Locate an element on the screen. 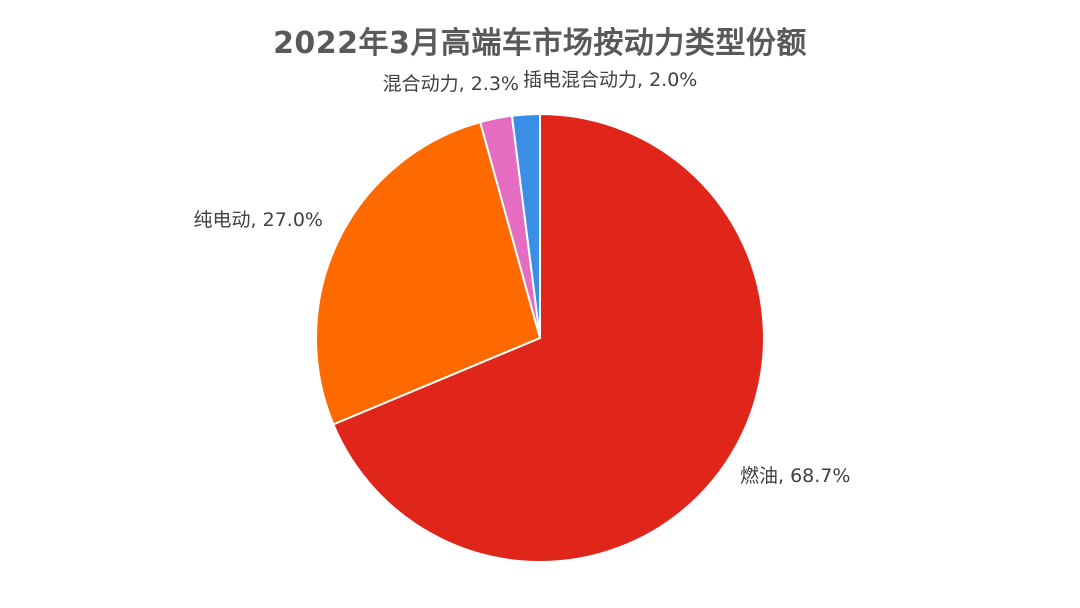  data-label-4: 插电混合动力, 2.0% is located at coordinates (610, 80).